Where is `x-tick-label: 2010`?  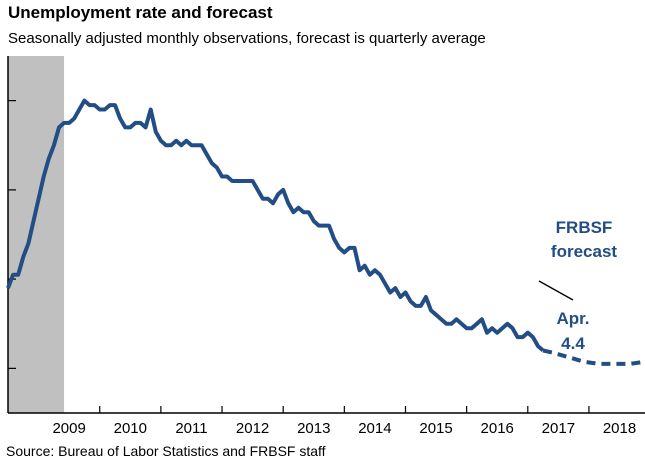
x-tick-label: 2010 is located at coordinates (130, 428).